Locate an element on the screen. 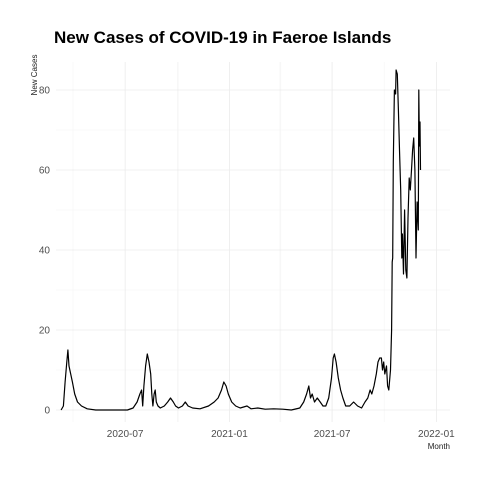 The height and width of the screenshot is (480, 480). chart-title: New Cases of COVID-19 in Faeroe Islands is located at coordinates (222, 37).